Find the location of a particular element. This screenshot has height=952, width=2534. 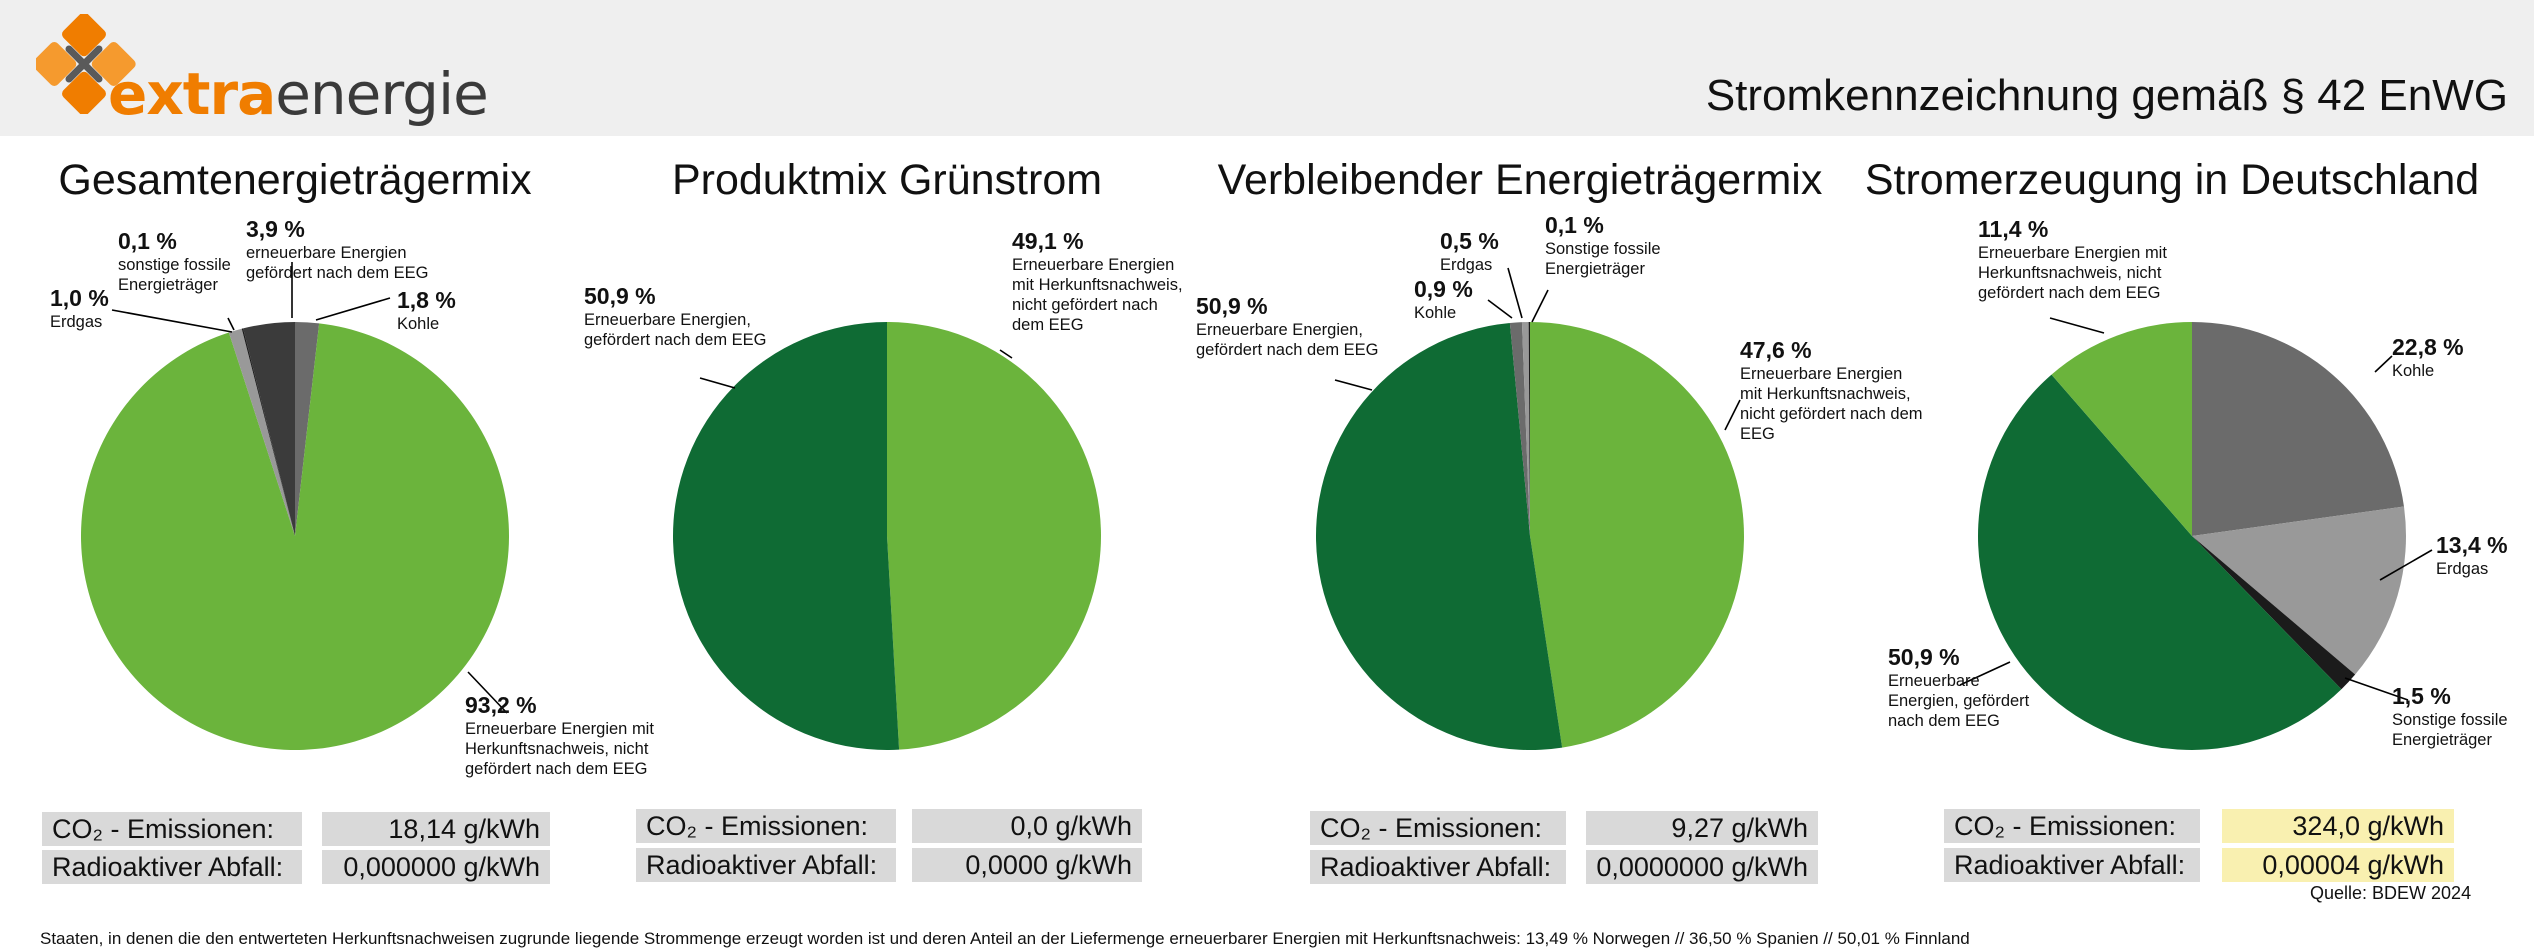

slice-label-pct: 11,4 % is located at coordinates (2013, 229).